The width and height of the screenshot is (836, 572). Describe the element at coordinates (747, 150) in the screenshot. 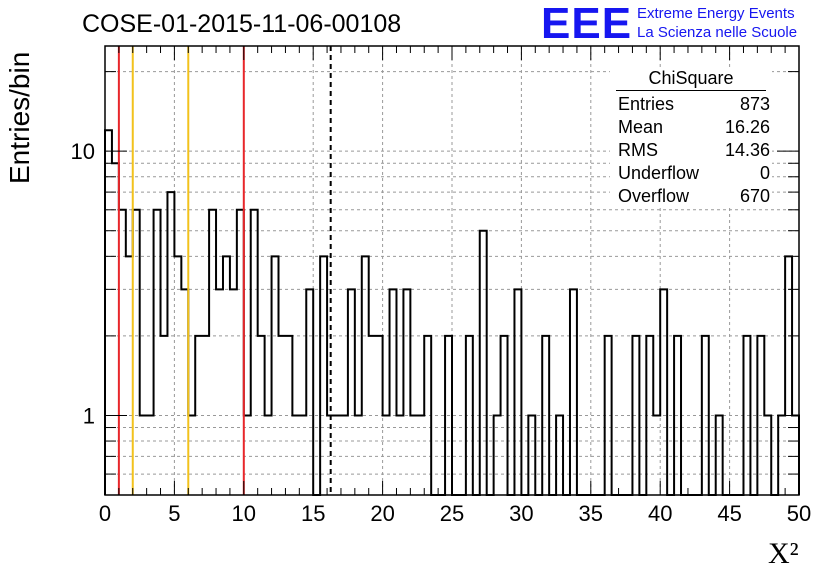

I see `stats-value: 14.36` at that location.